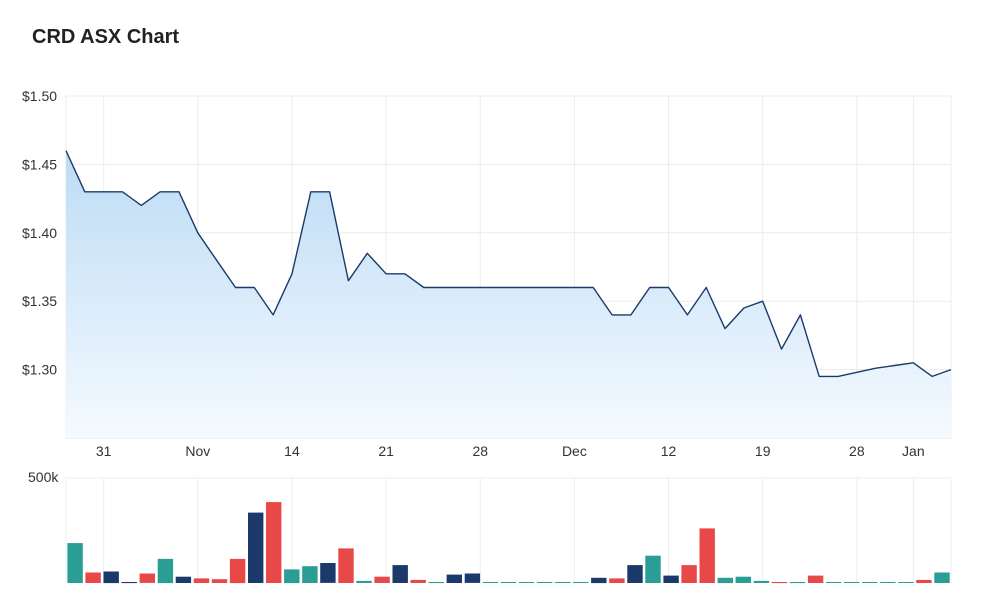 The image size is (1000, 607). What do you see at coordinates (669, 451) in the screenshot?
I see `x-tick-label: 12` at bounding box center [669, 451].